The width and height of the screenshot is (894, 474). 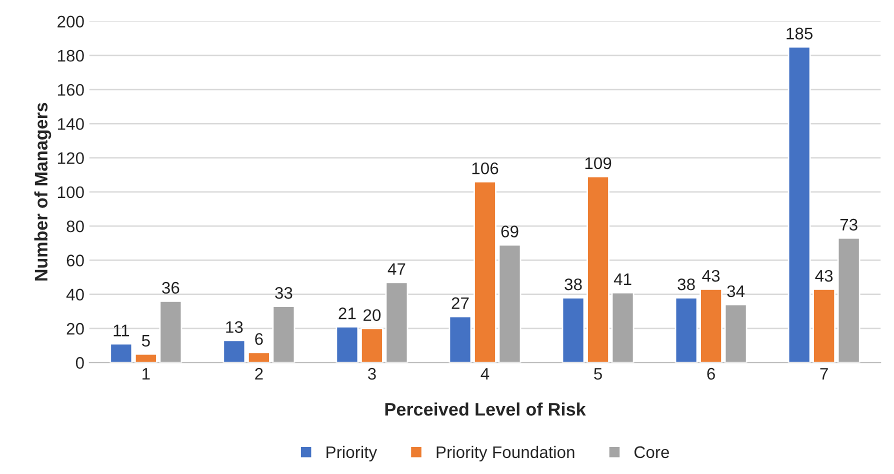 What do you see at coordinates (652, 452) in the screenshot?
I see `legend-label: Core` at bounding box center [652, 452].